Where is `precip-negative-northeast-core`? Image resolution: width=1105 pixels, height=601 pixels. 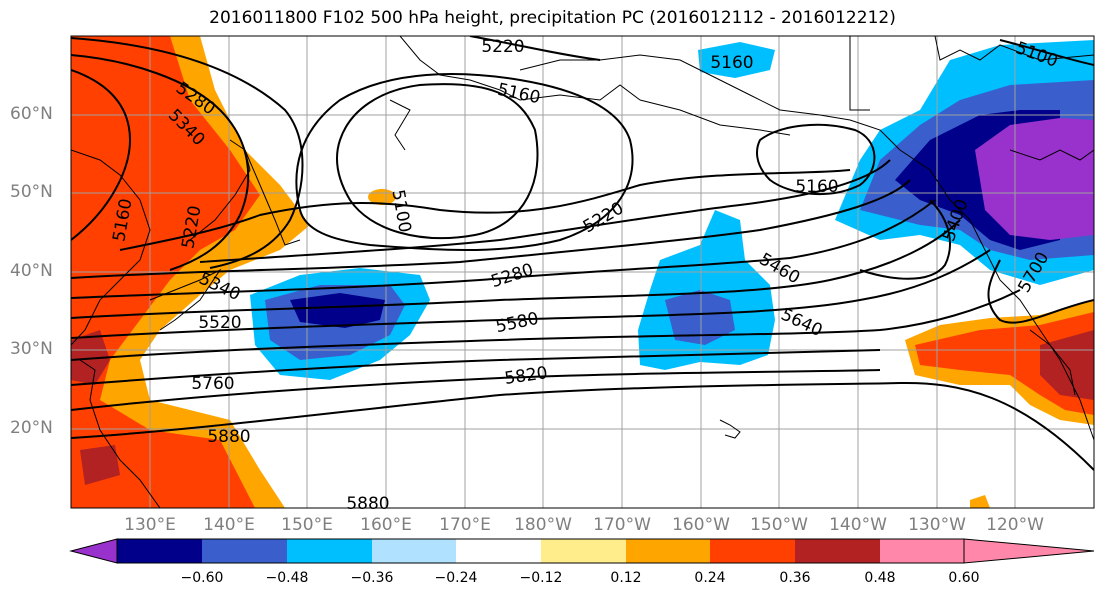
precip-negative-northeast-core is located at coordinates (1034, 179).